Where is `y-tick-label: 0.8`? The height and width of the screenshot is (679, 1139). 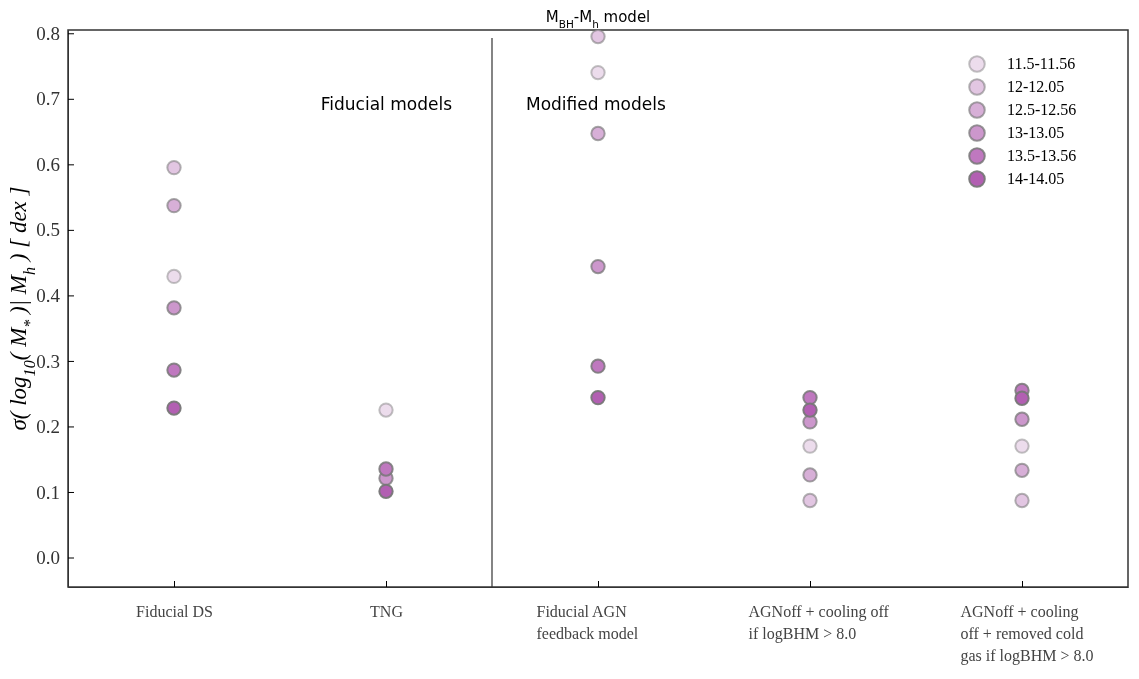
y-tick-label: 0.8 is located at coordinates (48, 33).